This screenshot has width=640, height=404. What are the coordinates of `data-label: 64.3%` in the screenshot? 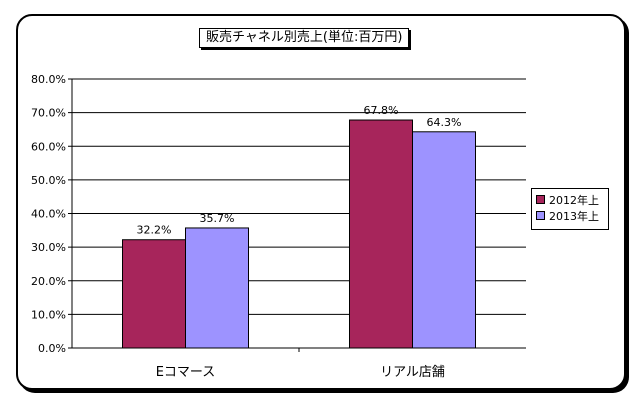 It's located at (444, 122).